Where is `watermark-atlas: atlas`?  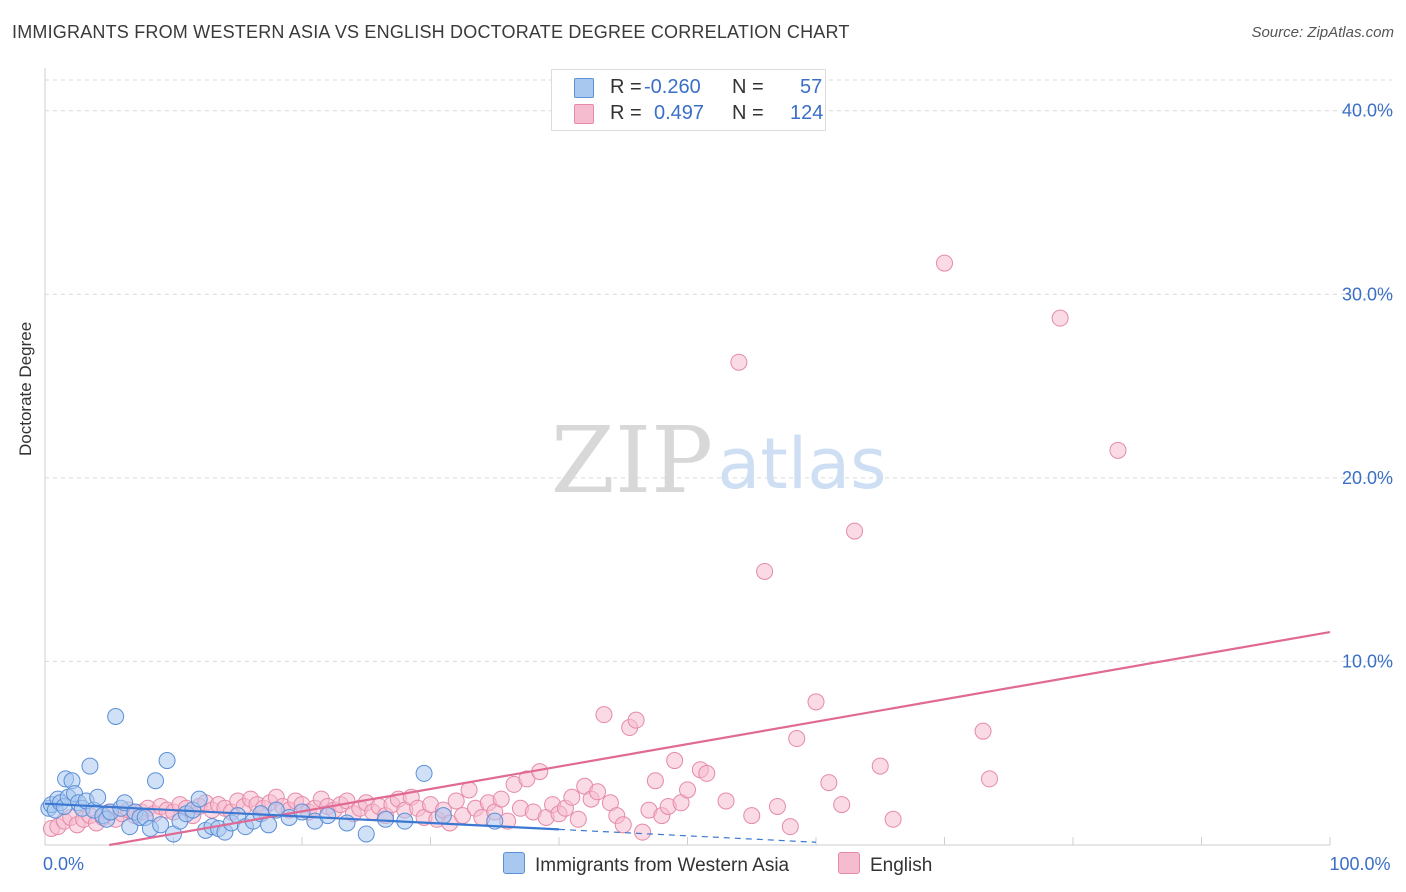 watermark-atlas: atlas is located at coordinates (801, 464).